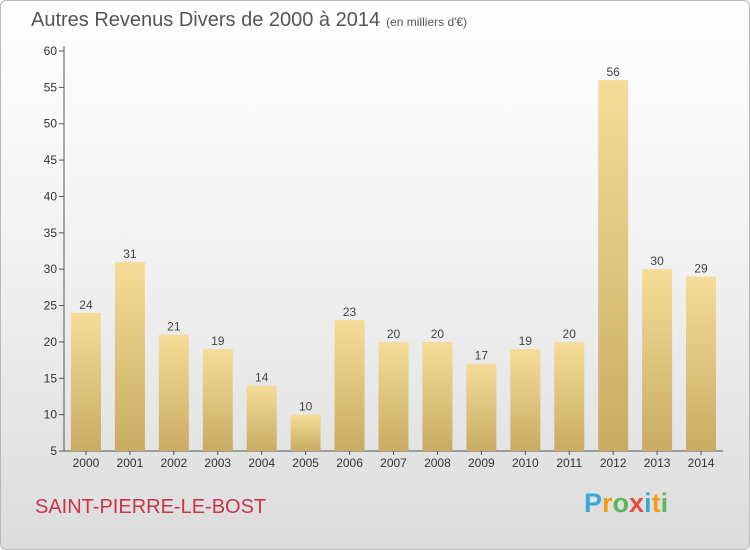  Describe the element at coordinates (262, 378) in the screenshot. I see `bar-value-label: 14` at that location.